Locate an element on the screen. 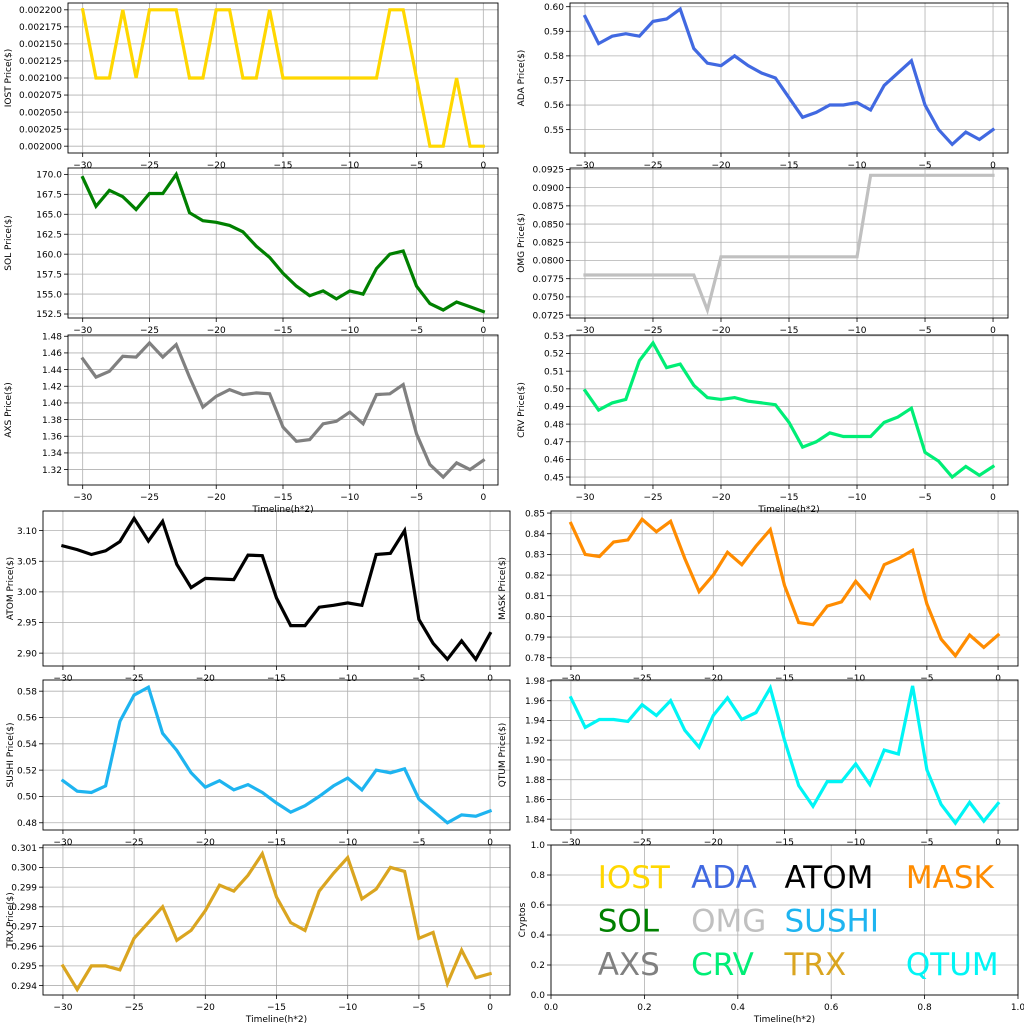  crv-x-tick-label: −25 is located at coordinates (652, 498).